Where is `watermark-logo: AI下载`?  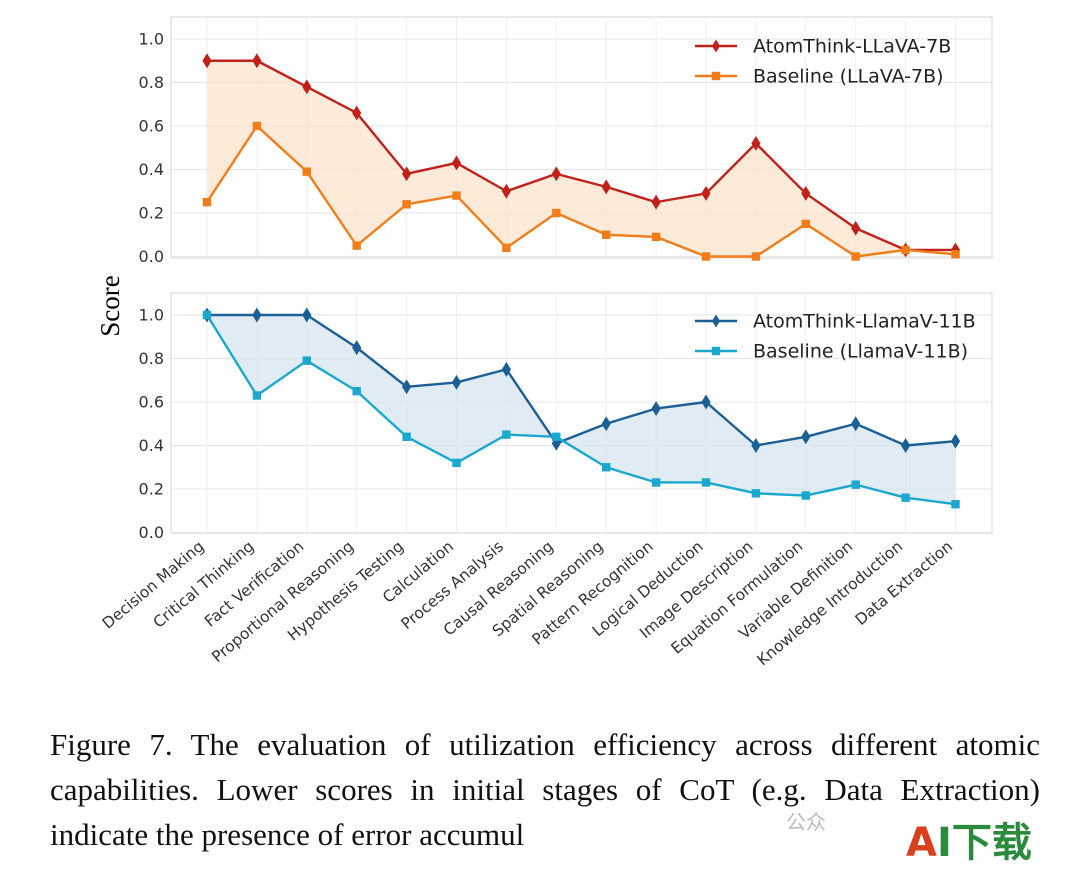
watermark-logo: AI下载 is located at coordinates (969, 843).